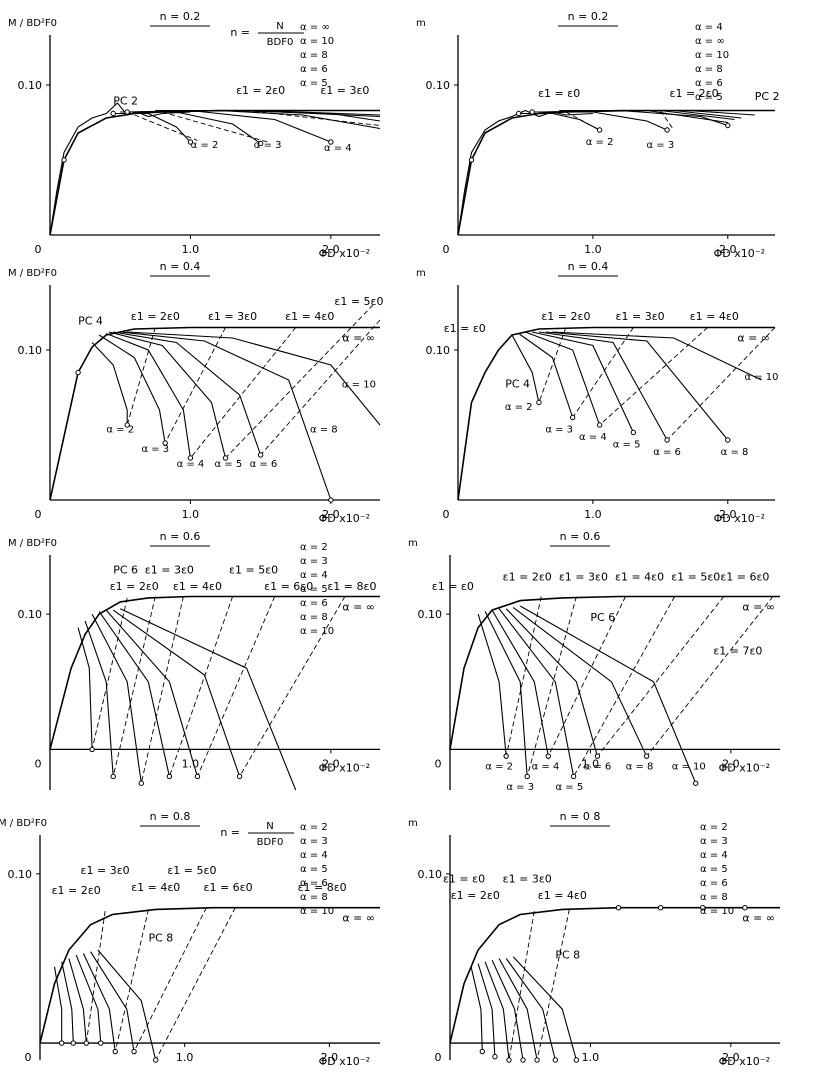  Describe the element at coordinates (314, 869) in the screenshot. I see `legend-entry: α = 5` at that location.